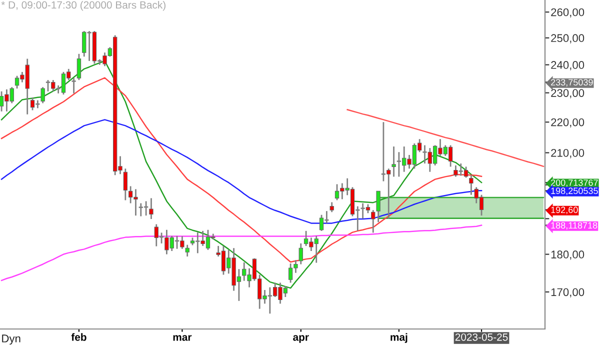  I want to click on x-tick-label: 2023-05-25, so click(481, 337).